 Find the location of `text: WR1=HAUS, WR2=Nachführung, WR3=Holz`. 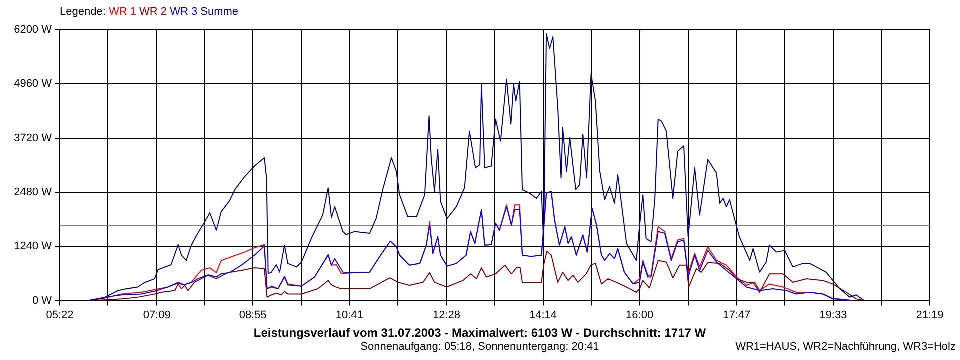

text: WR1=HAUS, WR2=Nachführung, WR3=Holz is located at coordinates (846, 347).